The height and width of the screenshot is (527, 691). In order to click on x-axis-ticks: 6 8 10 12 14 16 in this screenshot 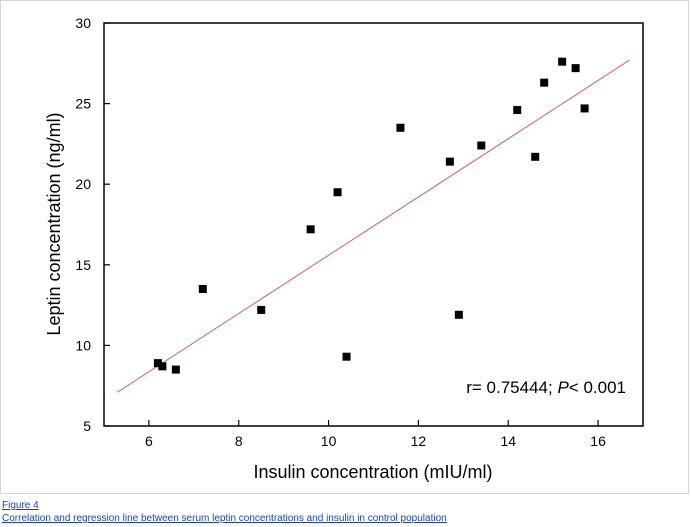, I will do `click(375, 434)`.